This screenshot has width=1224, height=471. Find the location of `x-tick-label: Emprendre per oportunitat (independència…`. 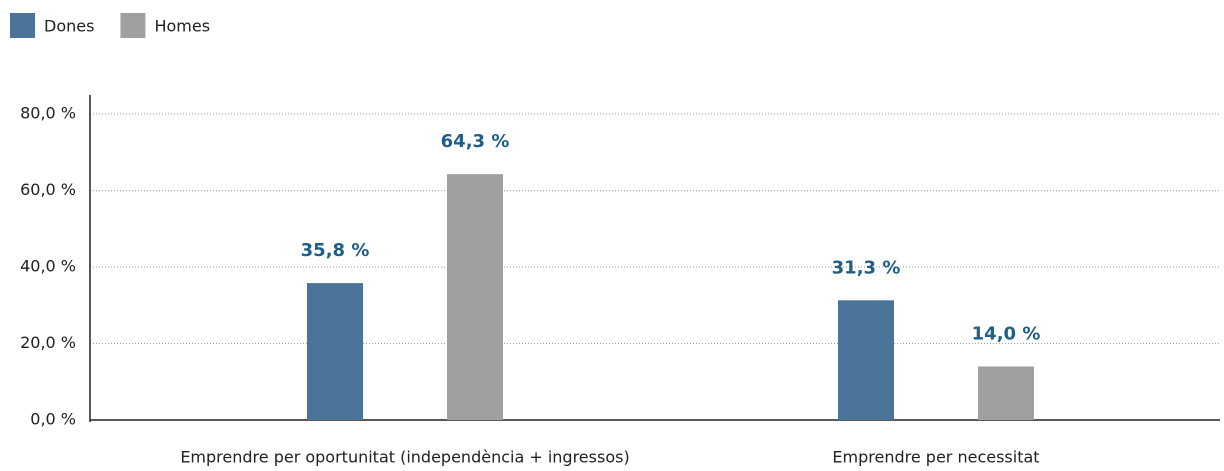

x-tick-label: Emprendre per oportunitat (independència… is located at coordinates (404, 457).